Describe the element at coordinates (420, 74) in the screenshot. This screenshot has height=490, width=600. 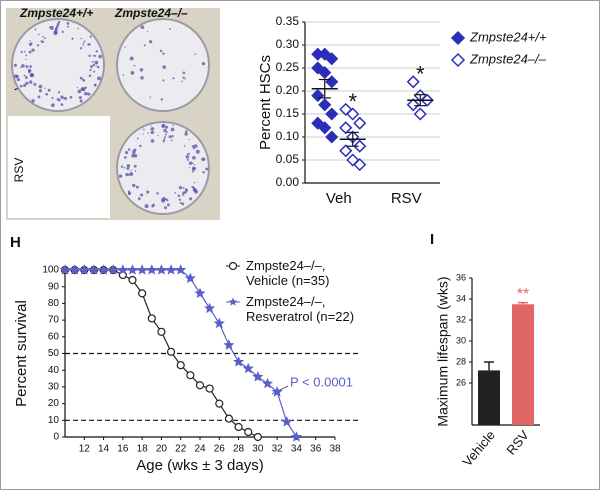
I see `significance: *` at that location.